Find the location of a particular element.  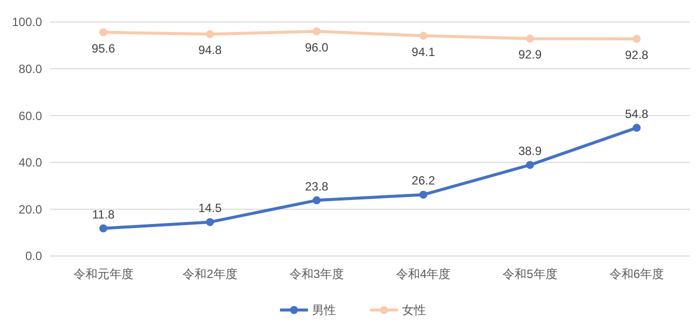

x-tick-label: 令和5年度 is located at coordinates (530, 274).